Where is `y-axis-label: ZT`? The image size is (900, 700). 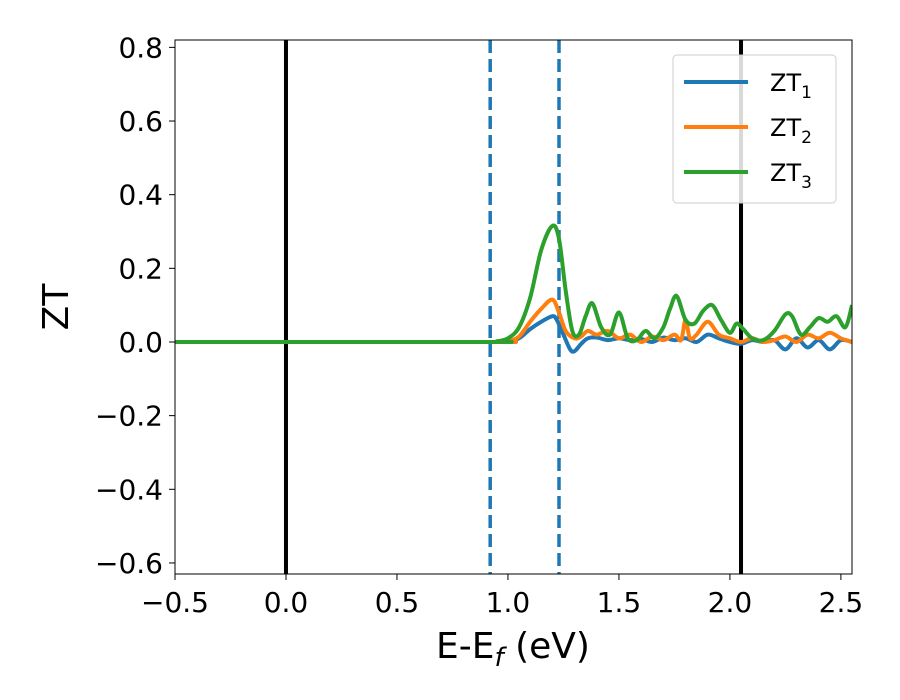
y-axis-label: ZT is located at coordinates (56, 307).